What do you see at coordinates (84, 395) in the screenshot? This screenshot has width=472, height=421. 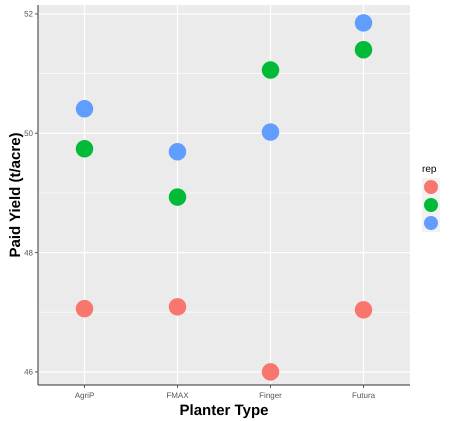 I see `x-tick-label: AgriP` at bounding box center [84, 395].